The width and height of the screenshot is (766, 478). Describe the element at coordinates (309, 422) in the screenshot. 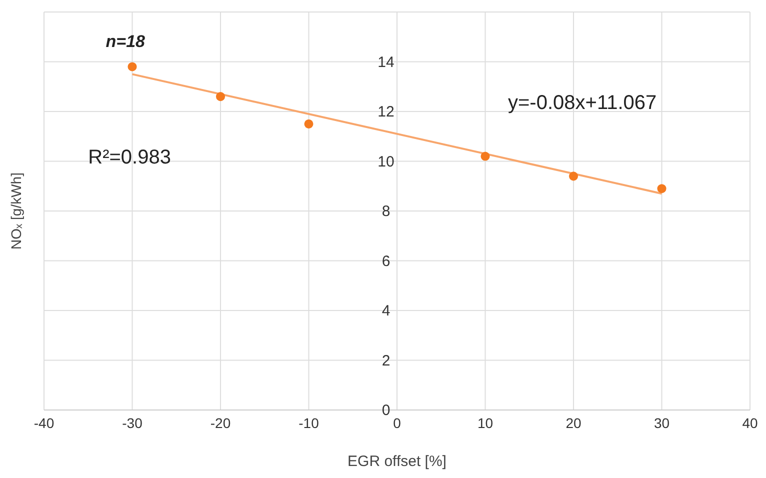

I see `x-tick-label: -10` at that location.